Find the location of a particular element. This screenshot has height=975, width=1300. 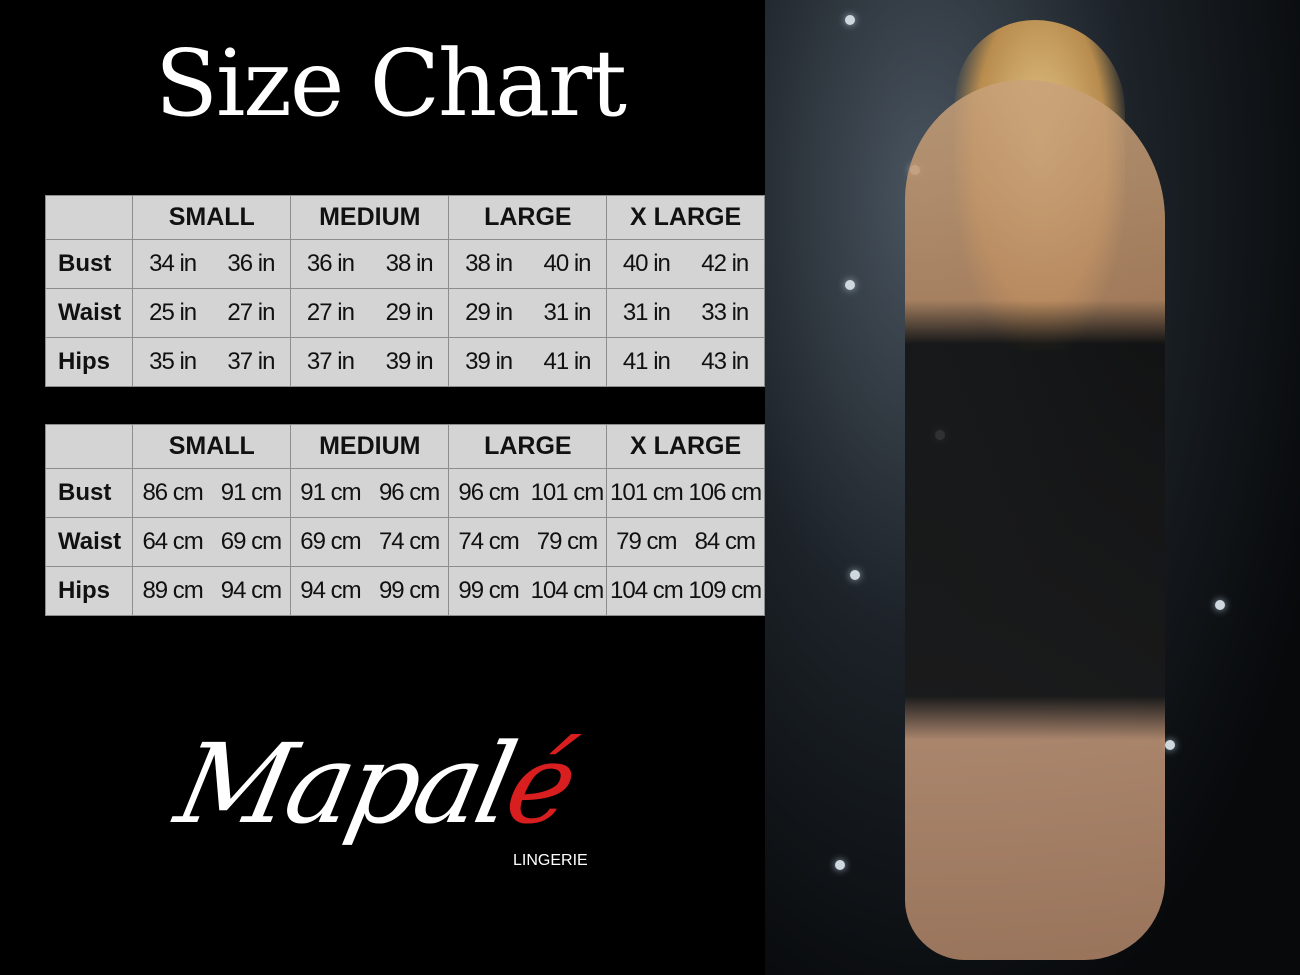

logo-subtitle: LINGERIE is located at coordinates (550, 860).